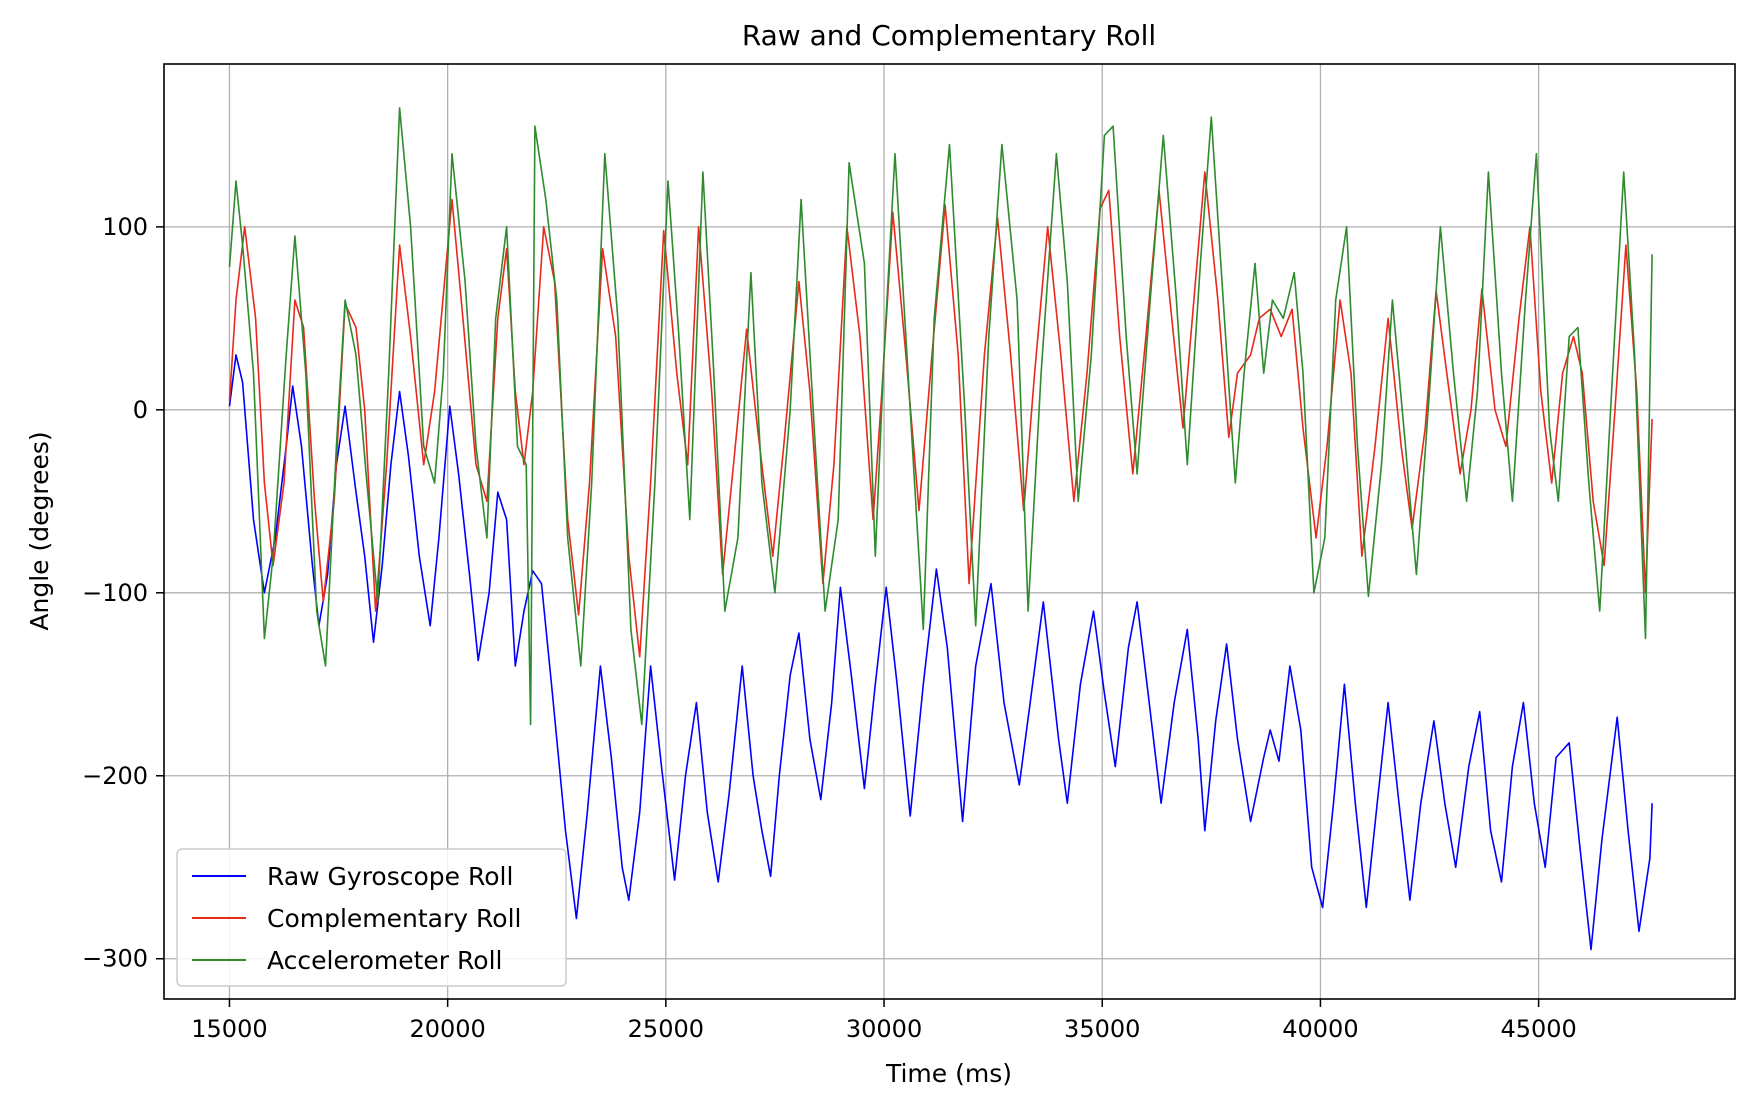 The image size is (1758, 1098). Describe the element at coordinates (115, 593) in the screenshot. I see `y-tick-label: −100` at that location.